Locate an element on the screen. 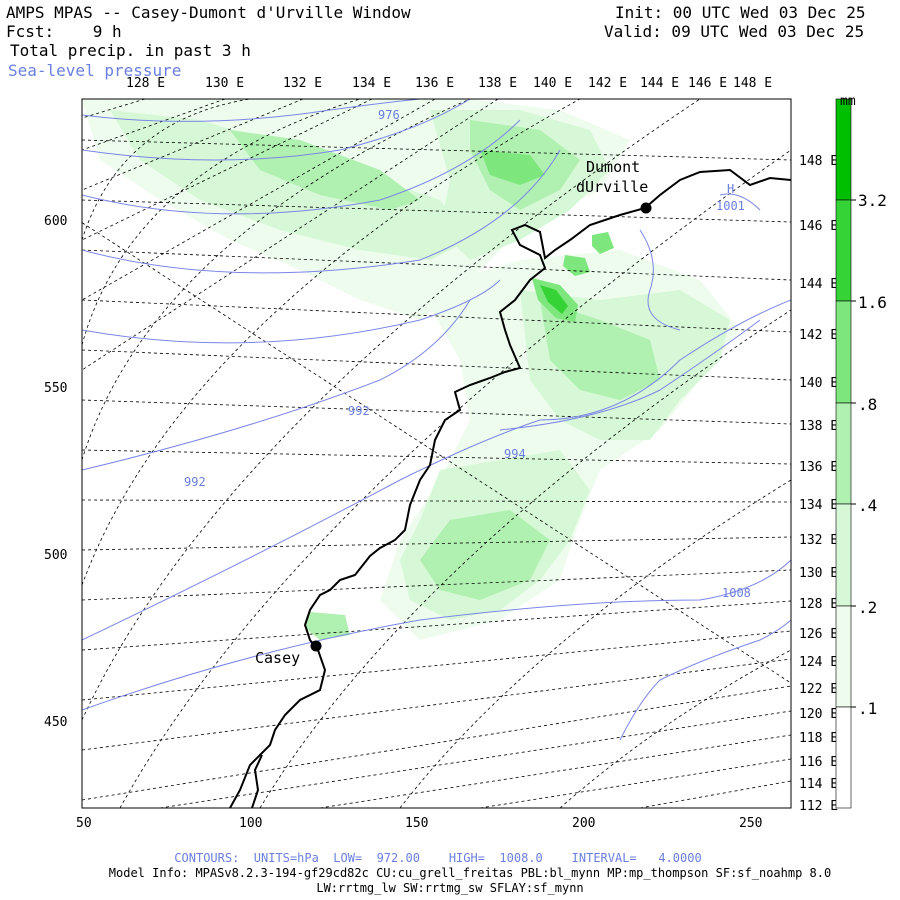 This screenshot has height=900, width=900. top-lon-label: 130 E is located at coordinates (225, 83).